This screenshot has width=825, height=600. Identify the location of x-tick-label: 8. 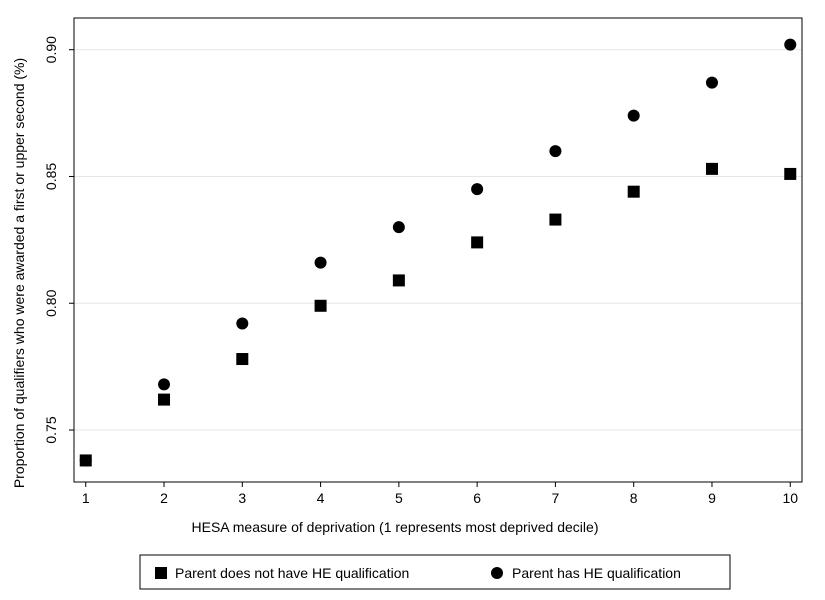
(634, 498).